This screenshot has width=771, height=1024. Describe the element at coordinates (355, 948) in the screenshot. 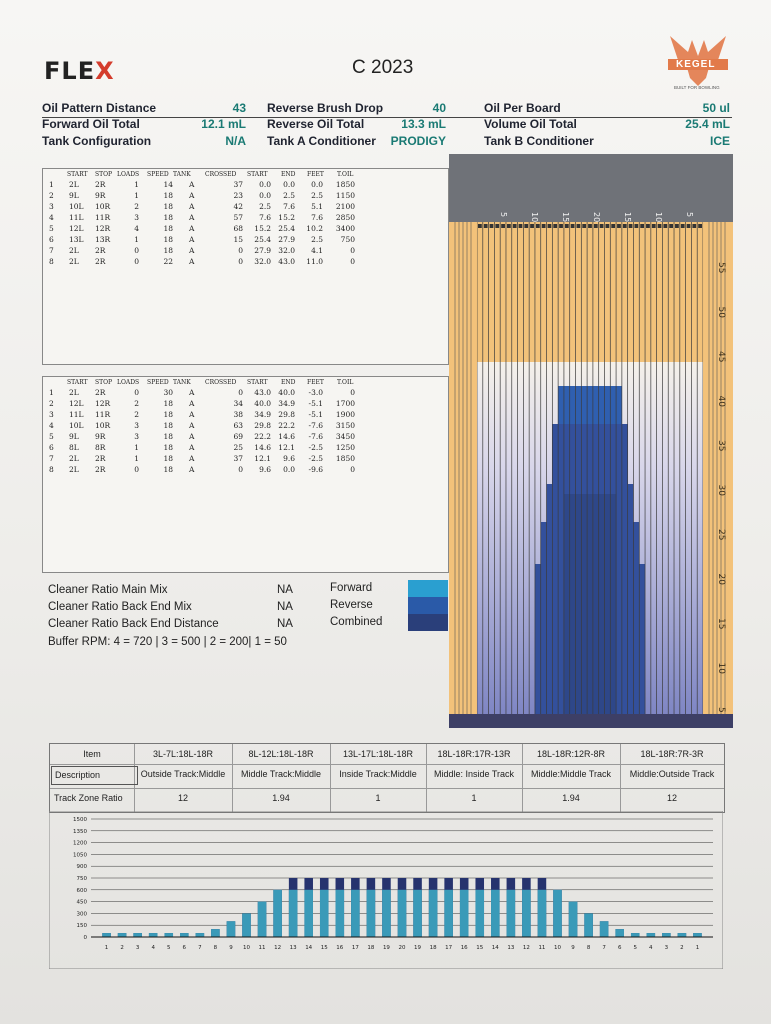

I see `x-tick-label: 17` at that location.